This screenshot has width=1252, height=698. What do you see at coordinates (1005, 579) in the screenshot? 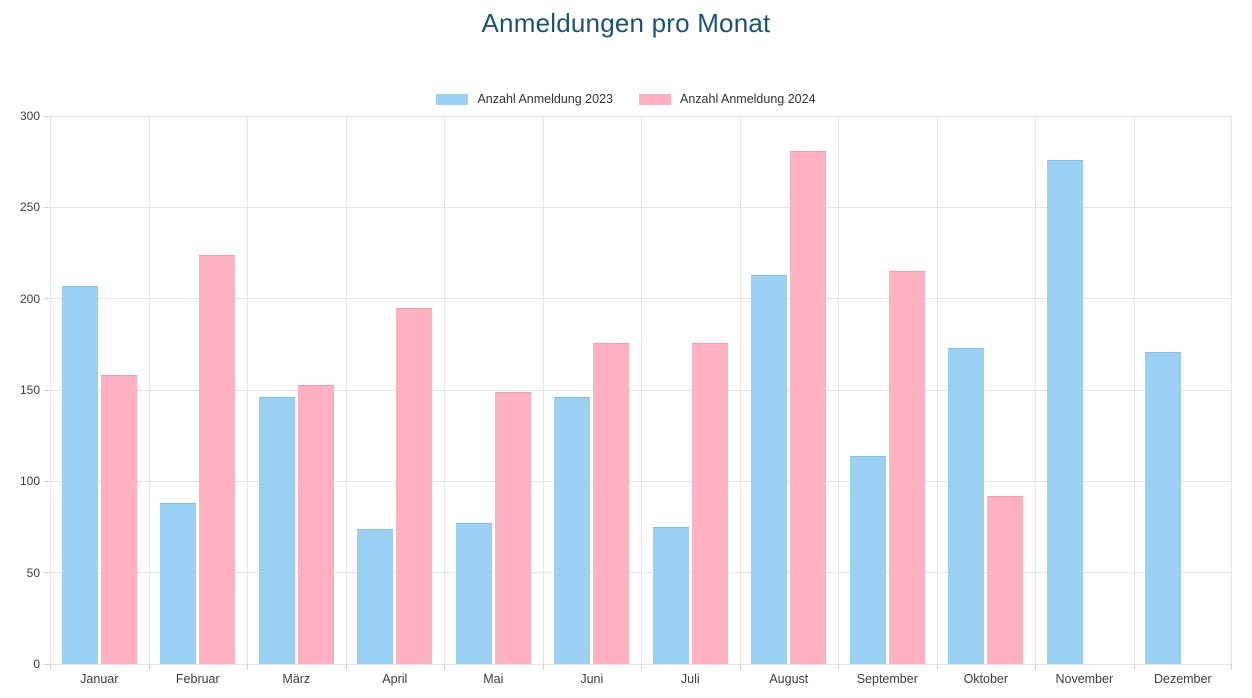
I see `bar-2024-oktober` at bounding box center [1005, 579].